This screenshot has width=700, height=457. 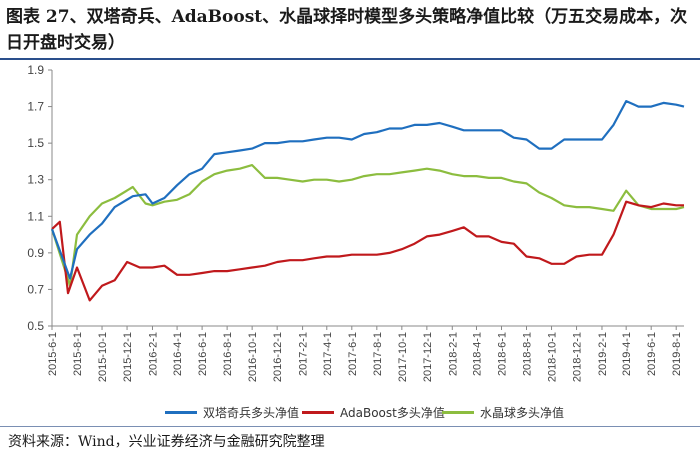 I want to click on x-tick-label: 2019-6-1, so click(x=652, y=354).